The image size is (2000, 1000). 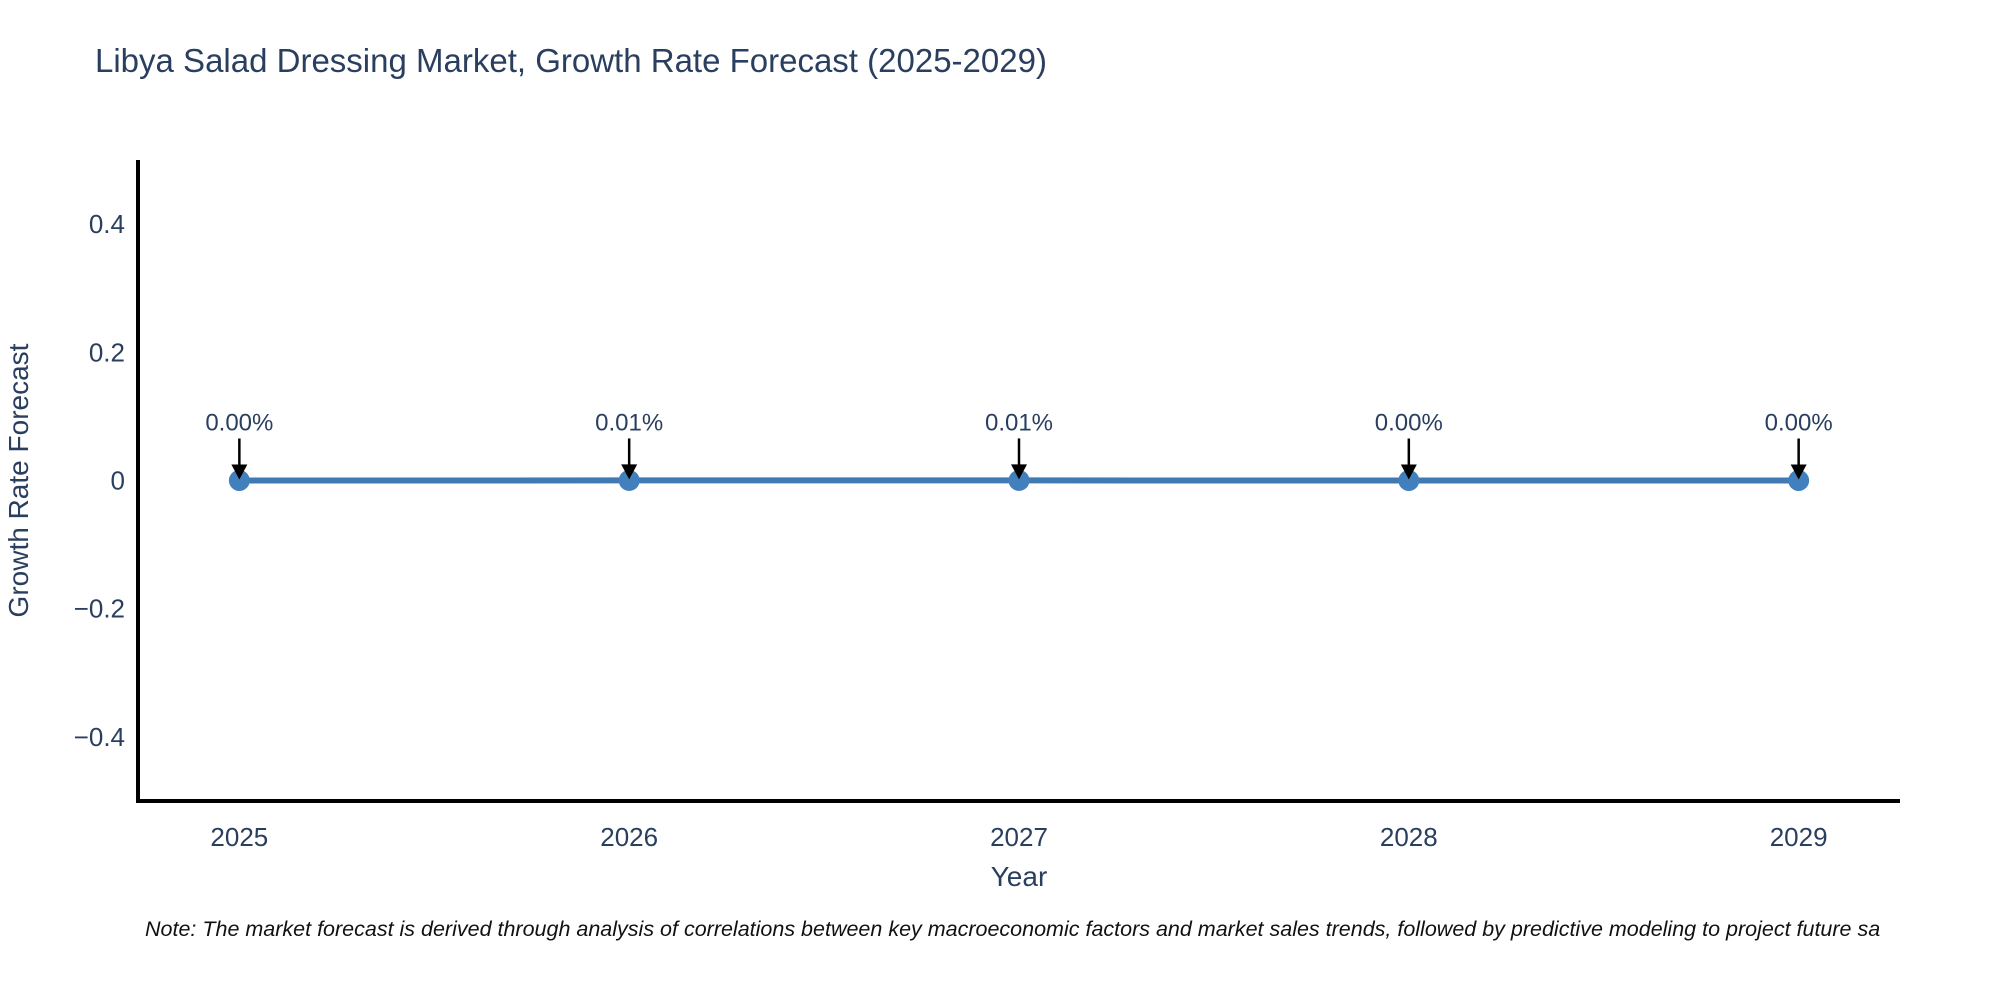 I want to click on series-layer, so click(x=1019, y=480).